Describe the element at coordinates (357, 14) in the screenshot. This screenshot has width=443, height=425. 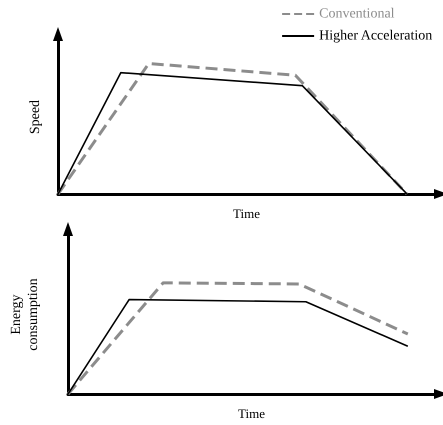
I see `legend-label: Conventional` at that location.